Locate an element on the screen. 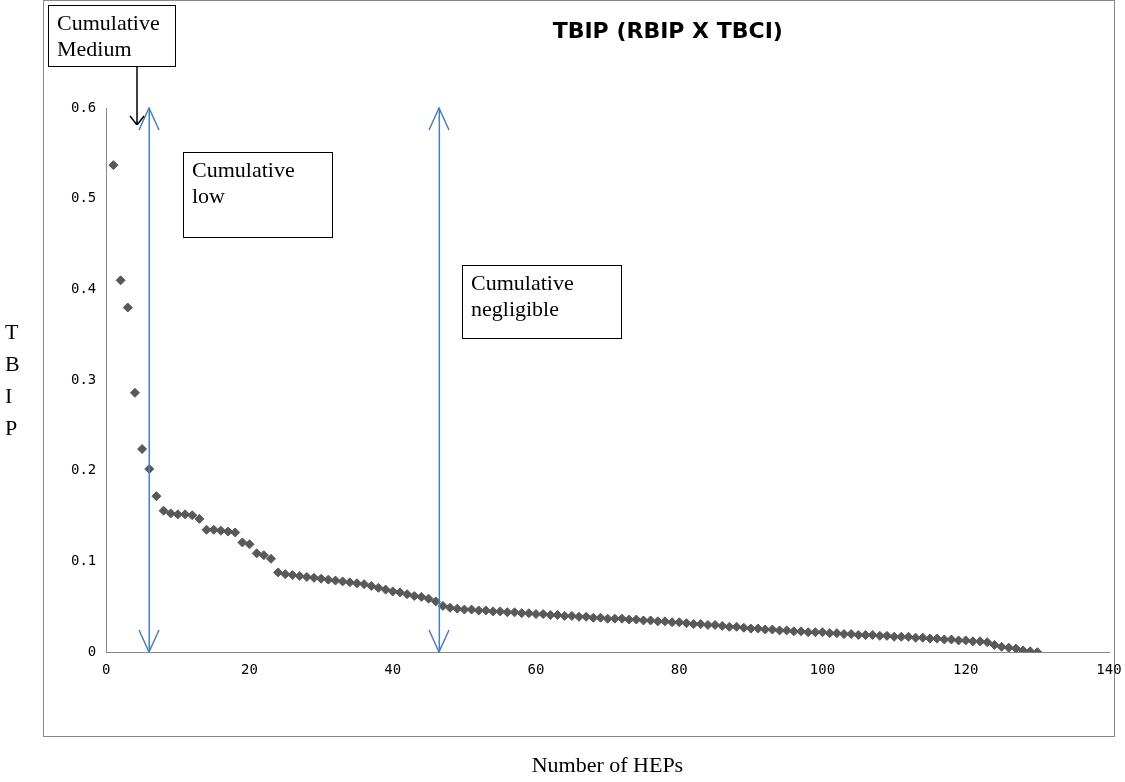 This screenshot has width=1125, height=782. text: Cumulative Medium is located at coordinates (112, 36).